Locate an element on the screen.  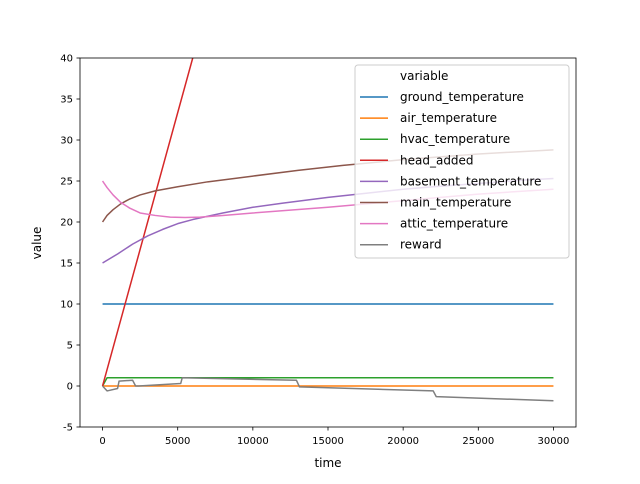
y-tick-label: 10 is located at coordinates (66, 305).